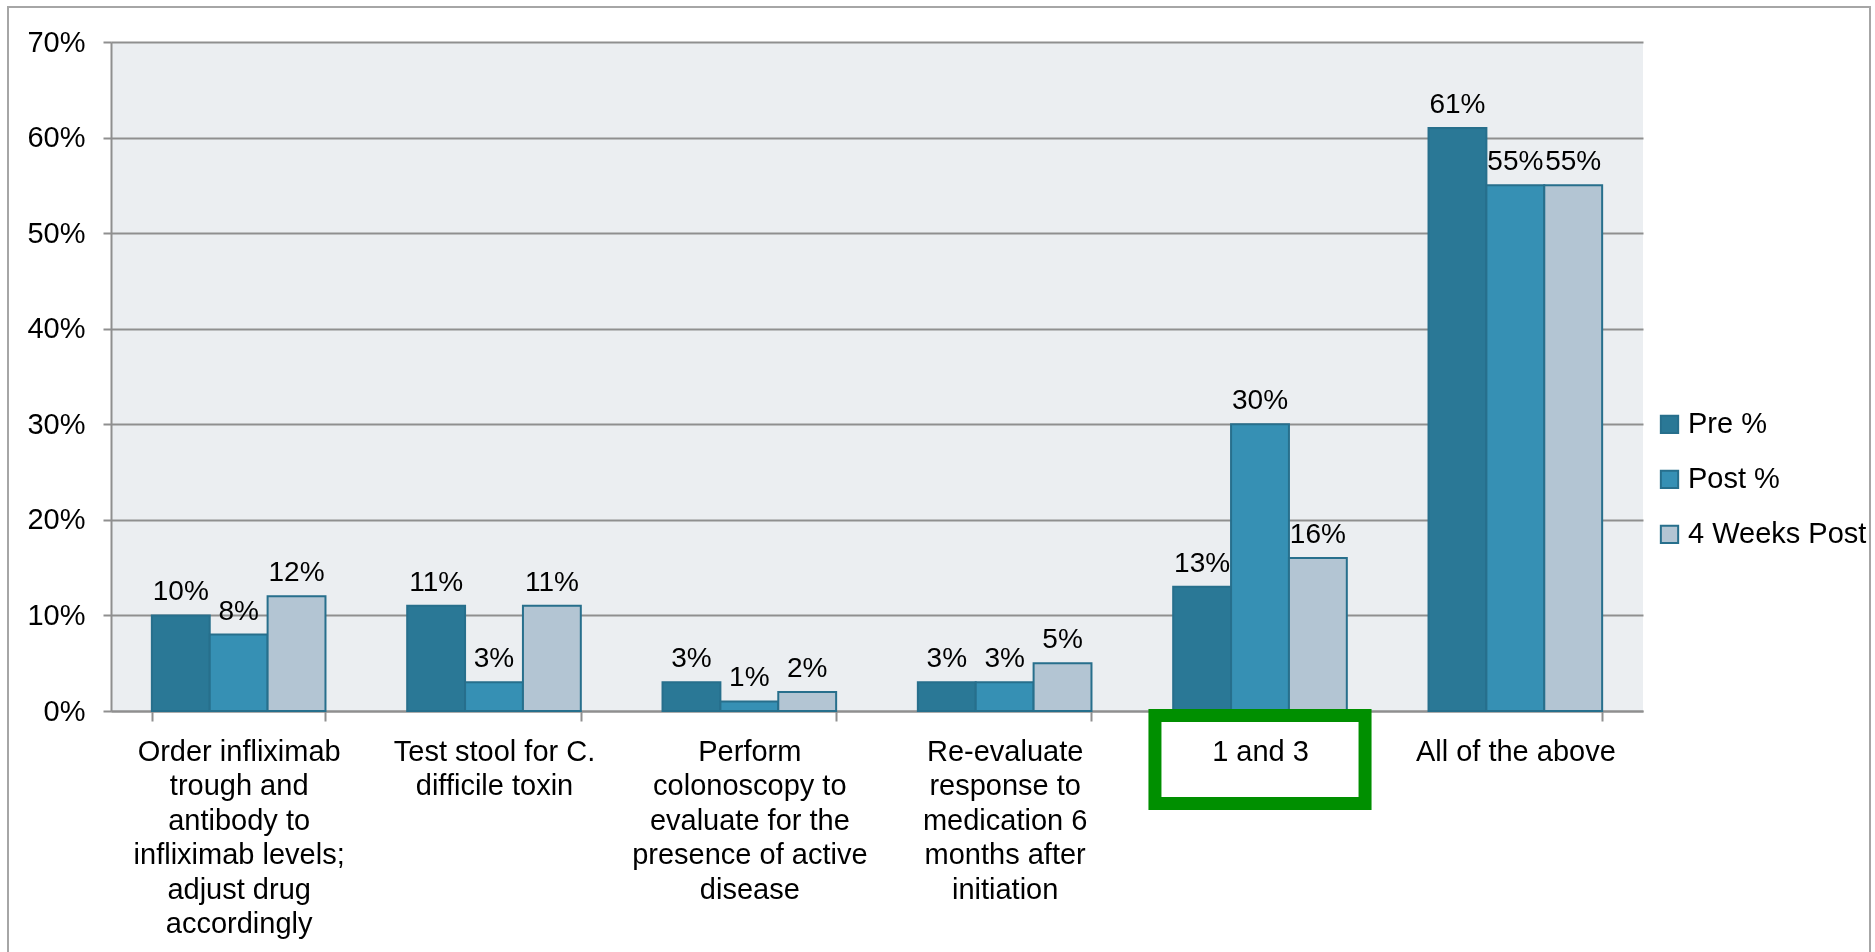  Describe the element at coordinates (1005, 819) in the screenshot. I see `x-tick-label: Re-evaluate response to medication 6 months after initiation` at that location.